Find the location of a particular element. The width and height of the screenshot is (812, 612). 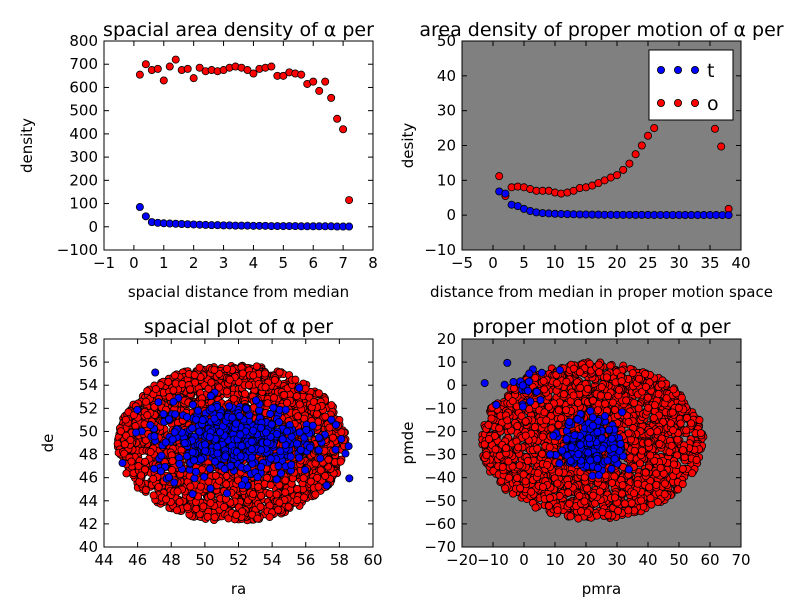

x-axis-label: ra is located at coordinates (238, 589).